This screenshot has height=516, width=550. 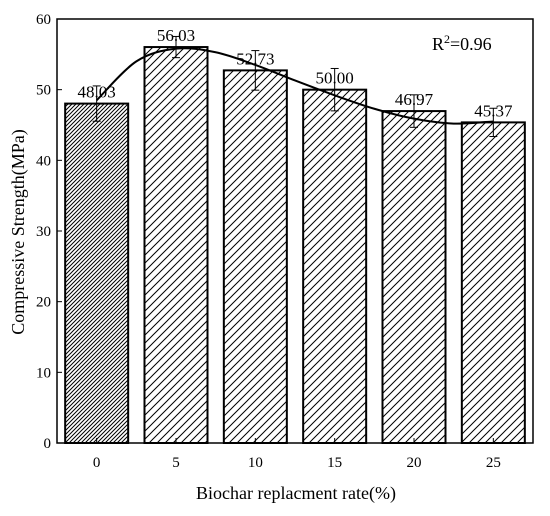 What do you see at coordinates (48, 444) in the screenshot?
I see `y-tick-label-0: 0` at bounding box center [48, 444].